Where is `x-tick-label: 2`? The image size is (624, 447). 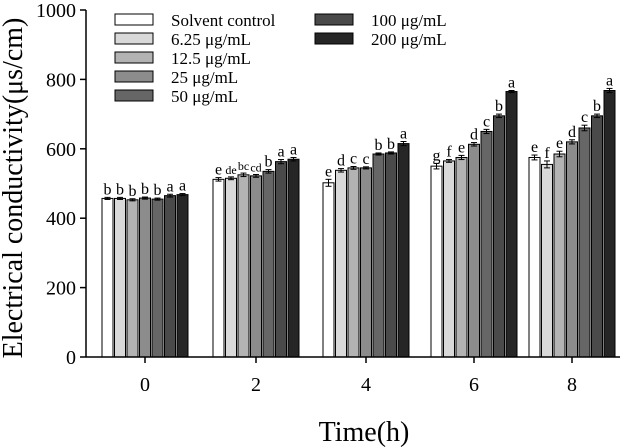
x-tick-label: 2 is located at coordinates (256, 385).